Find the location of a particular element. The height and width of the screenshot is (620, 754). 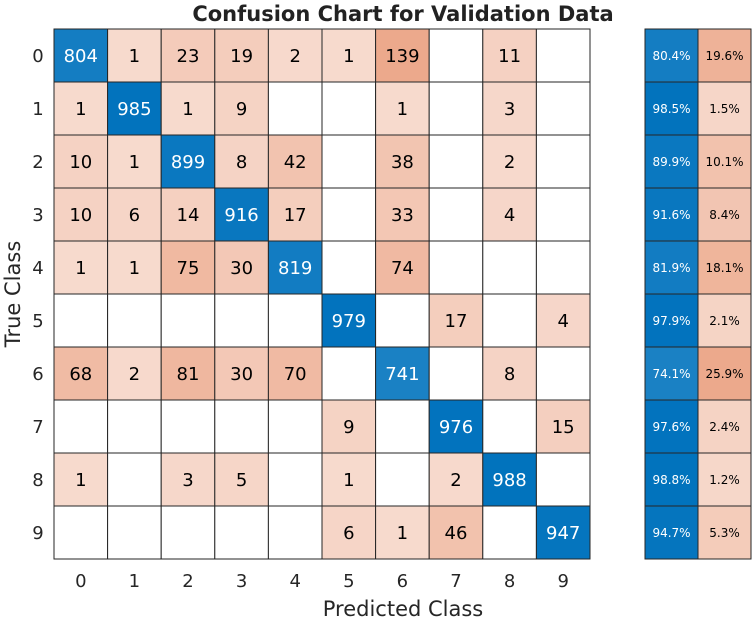

x-tick-label: 2 is located at coordinates (187, 581).